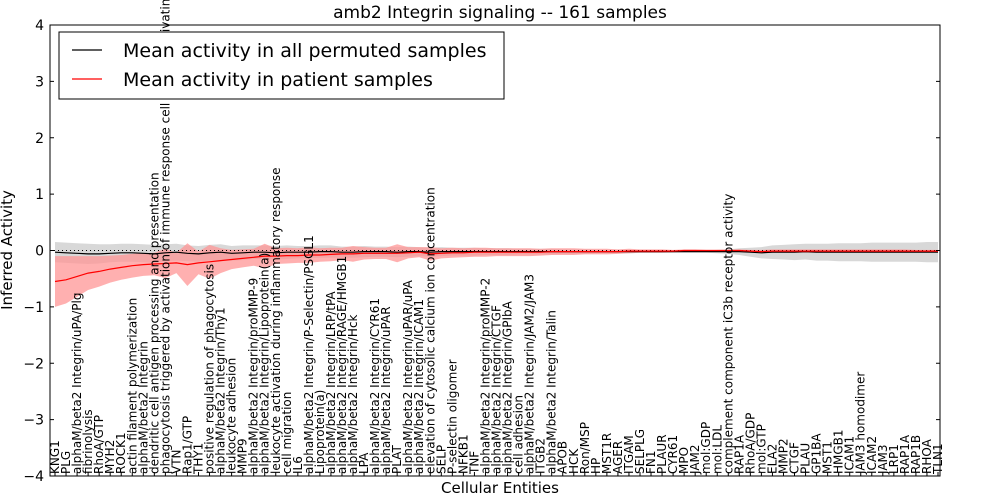  I want to click on entity-label: alphaM/beta2 Integrin/LRP/tPA, so click(331, 382).